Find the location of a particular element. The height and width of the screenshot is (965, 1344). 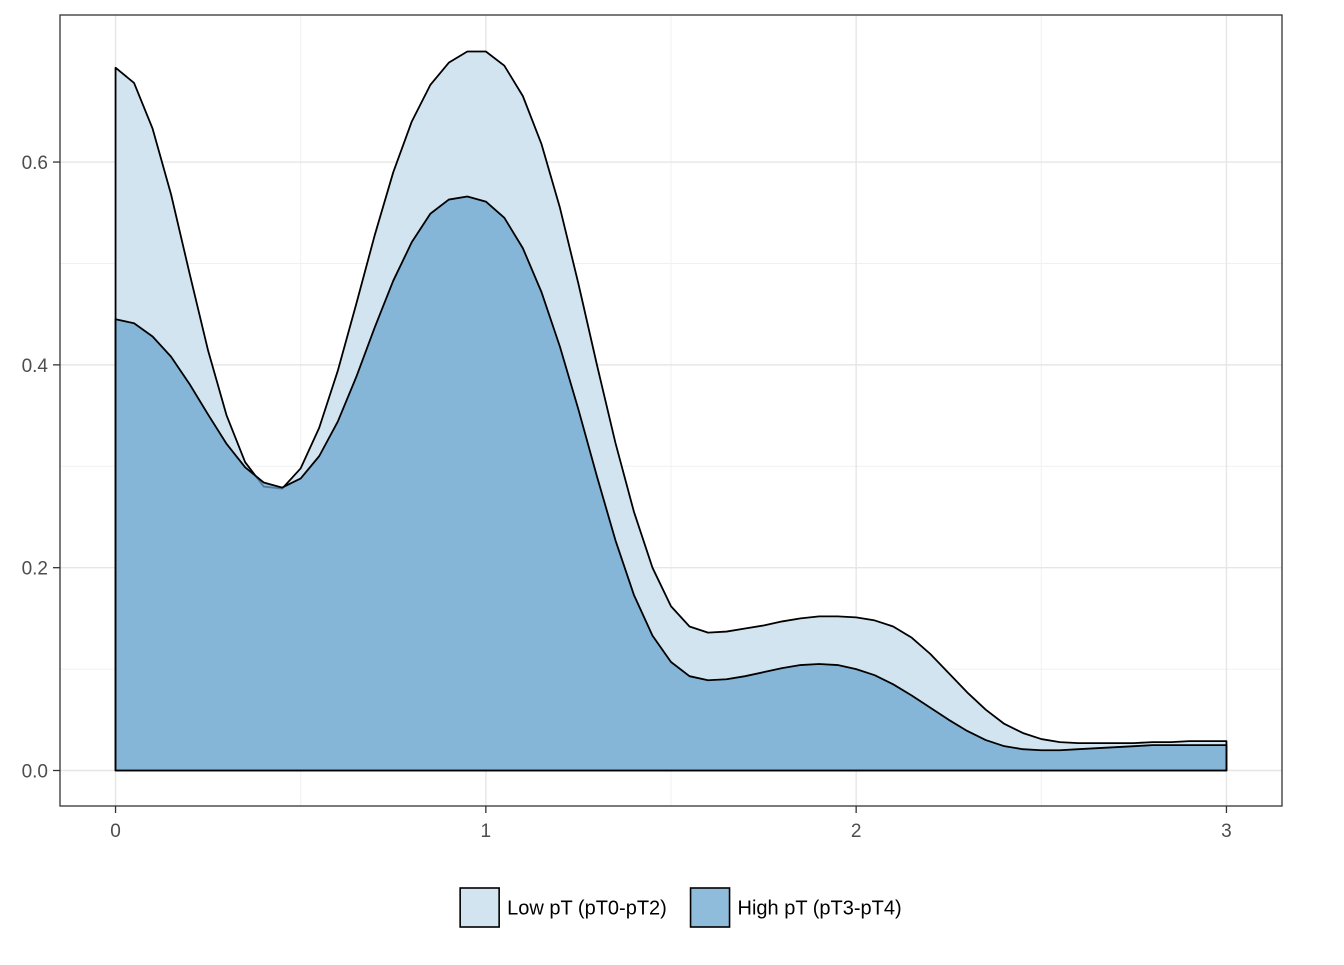

x-tick-label: 0 is located at coordinates (115, 831).